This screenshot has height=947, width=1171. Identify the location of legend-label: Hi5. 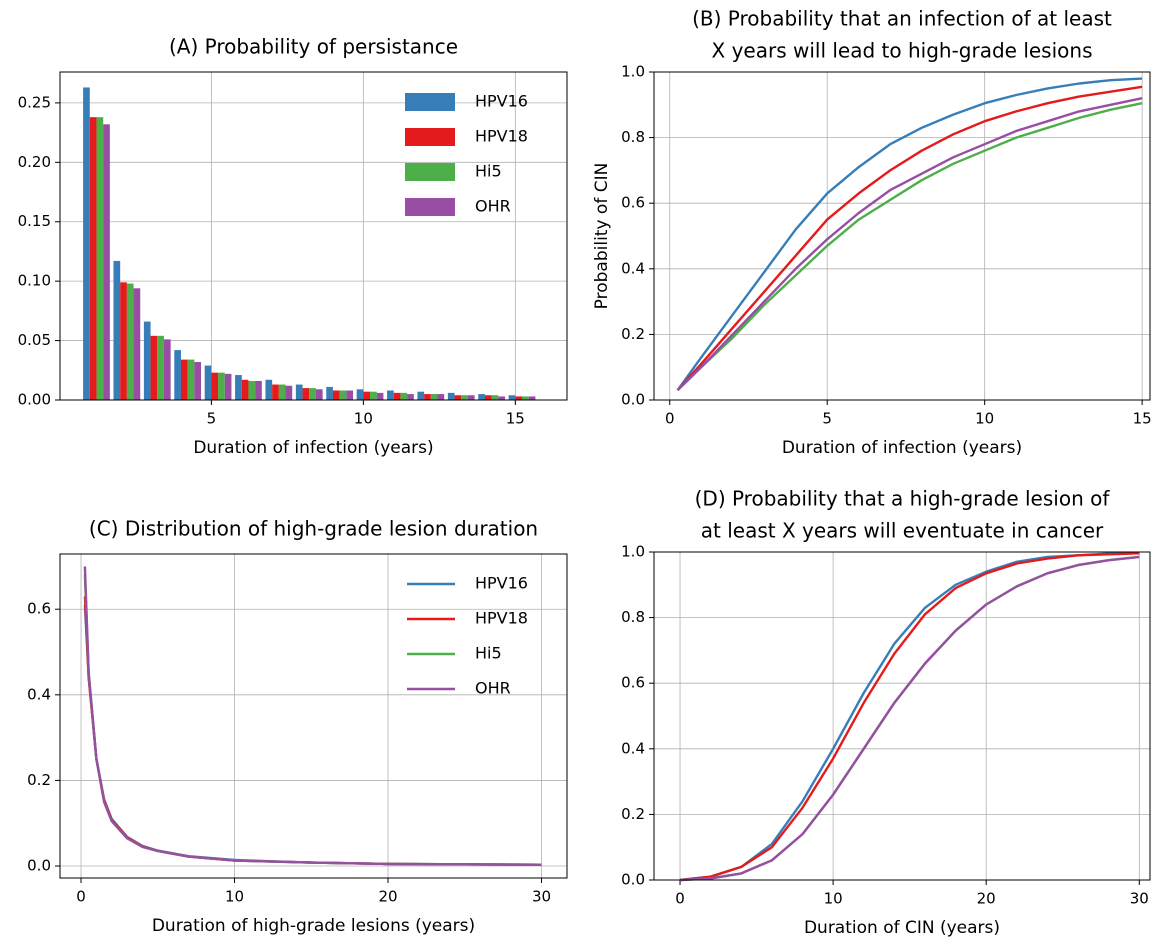
(488, 653).